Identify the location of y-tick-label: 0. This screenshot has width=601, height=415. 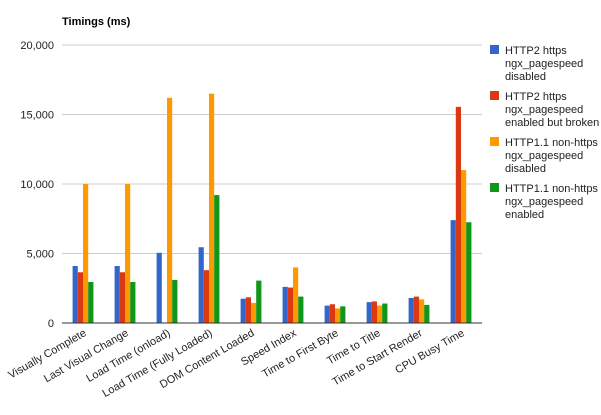
(51, 324).